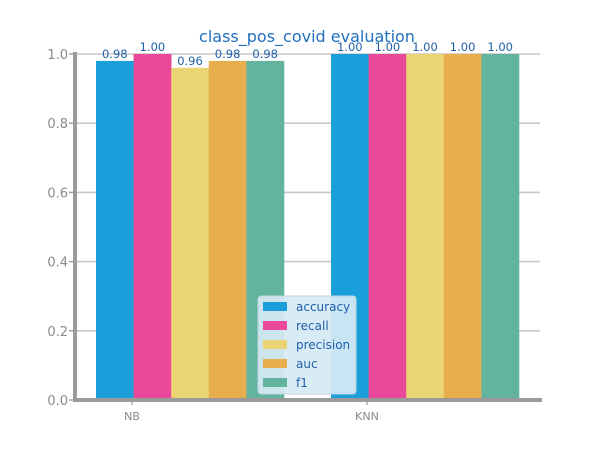 This screenshot has height=454, width=600. I want to click on y-tick-label: 0.8, so click(57, 124).